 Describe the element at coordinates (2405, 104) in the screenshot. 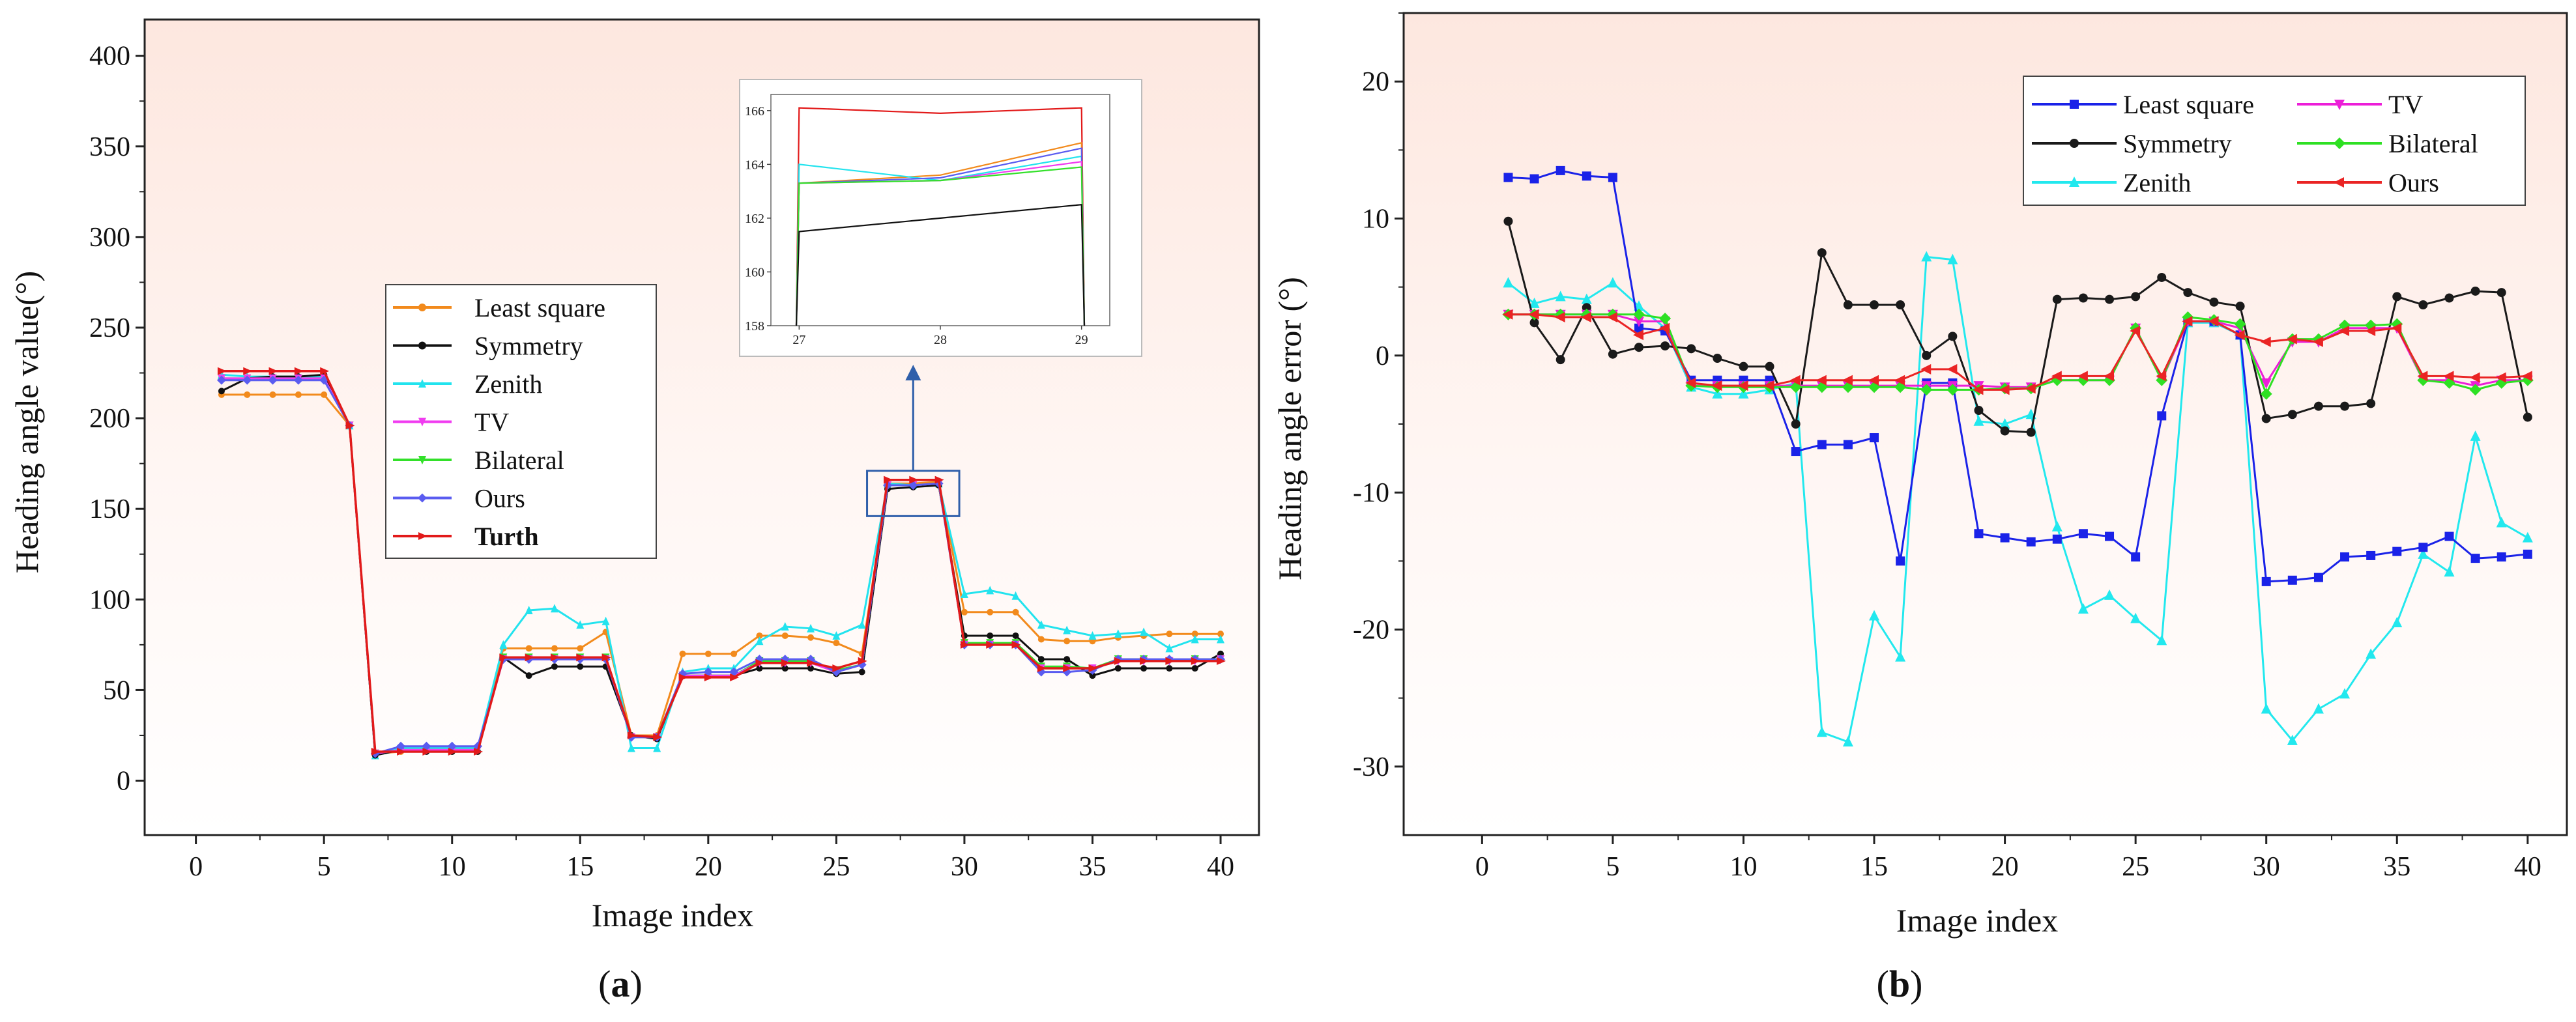

I see `legend-label: TV` at that location.